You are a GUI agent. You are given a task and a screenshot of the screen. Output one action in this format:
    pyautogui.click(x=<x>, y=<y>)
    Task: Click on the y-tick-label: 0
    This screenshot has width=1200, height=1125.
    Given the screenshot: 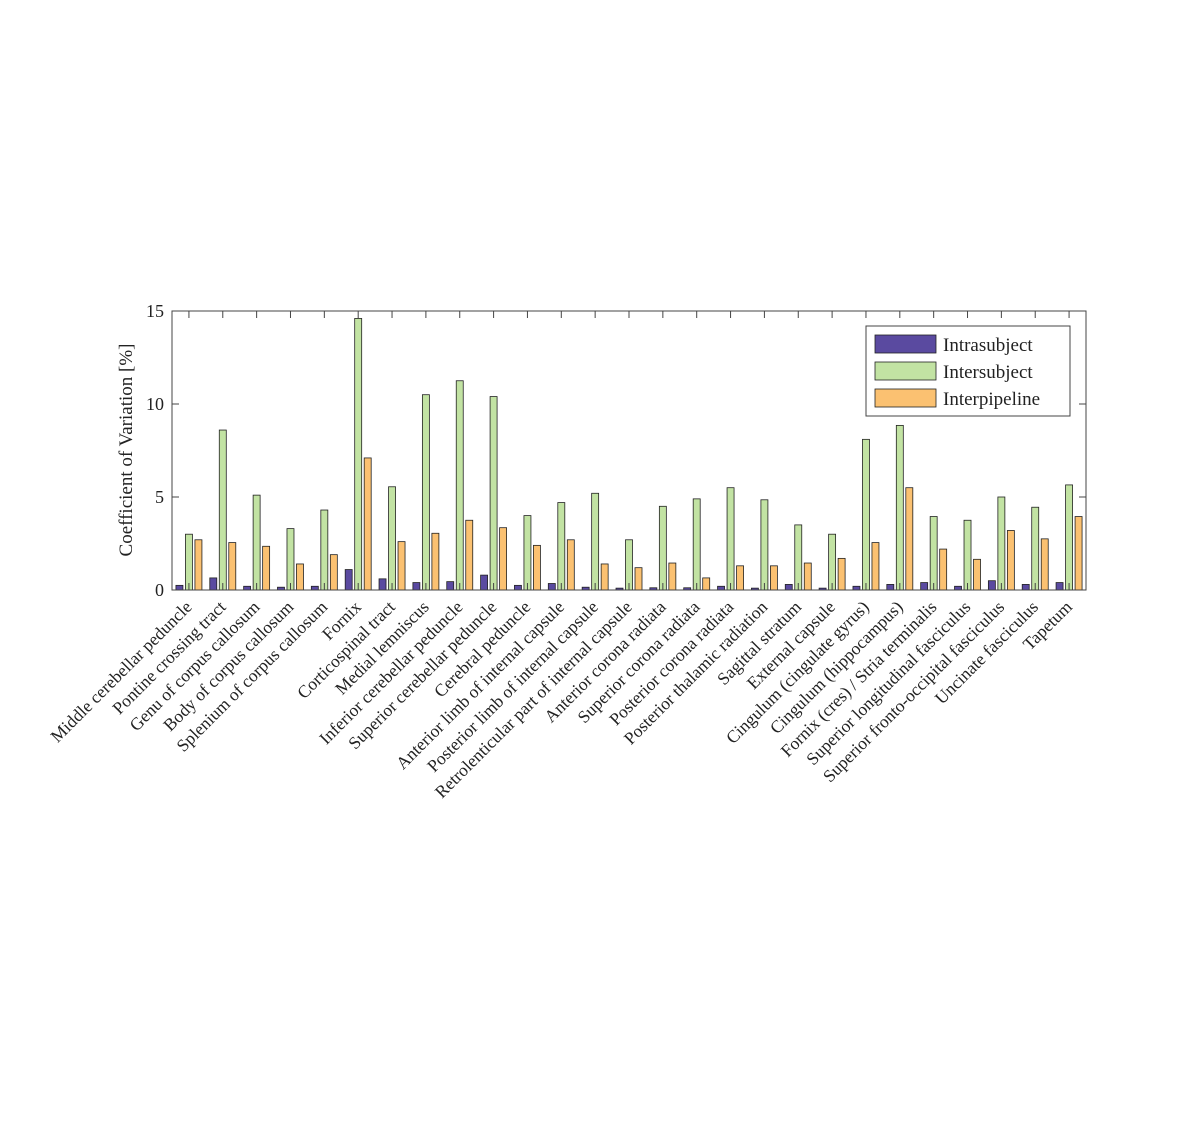 What is the action you would take?
    pyautogui.click(x=159, y=590)
    